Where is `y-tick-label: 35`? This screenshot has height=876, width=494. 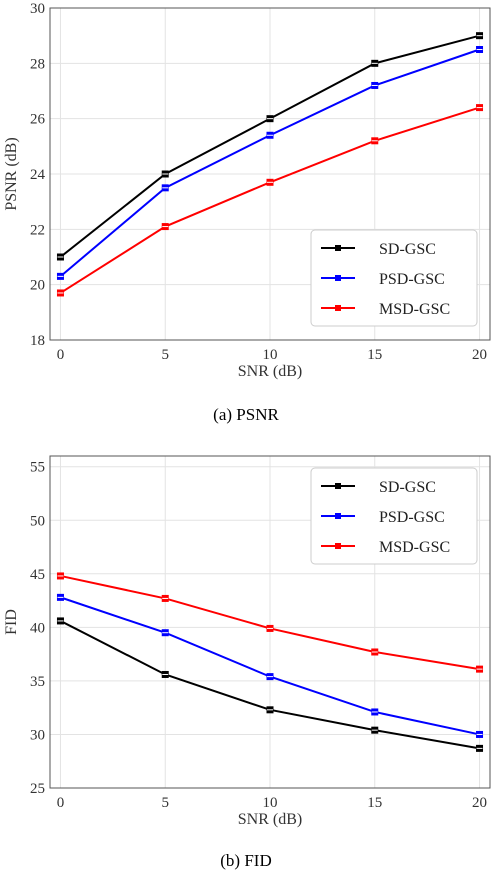
y-tick-label: 35 is located at coordinates (37, 682).